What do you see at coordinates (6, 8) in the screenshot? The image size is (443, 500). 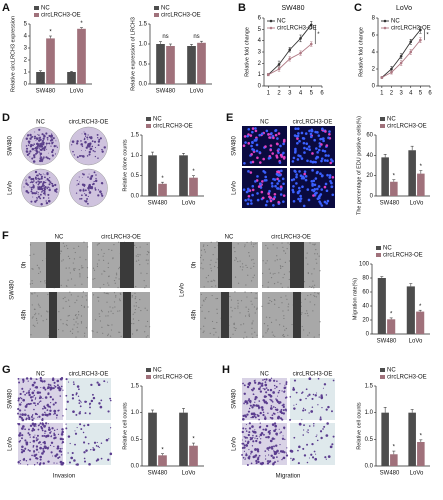 I see `panel-letter: A` at bounding box center [6, 8].